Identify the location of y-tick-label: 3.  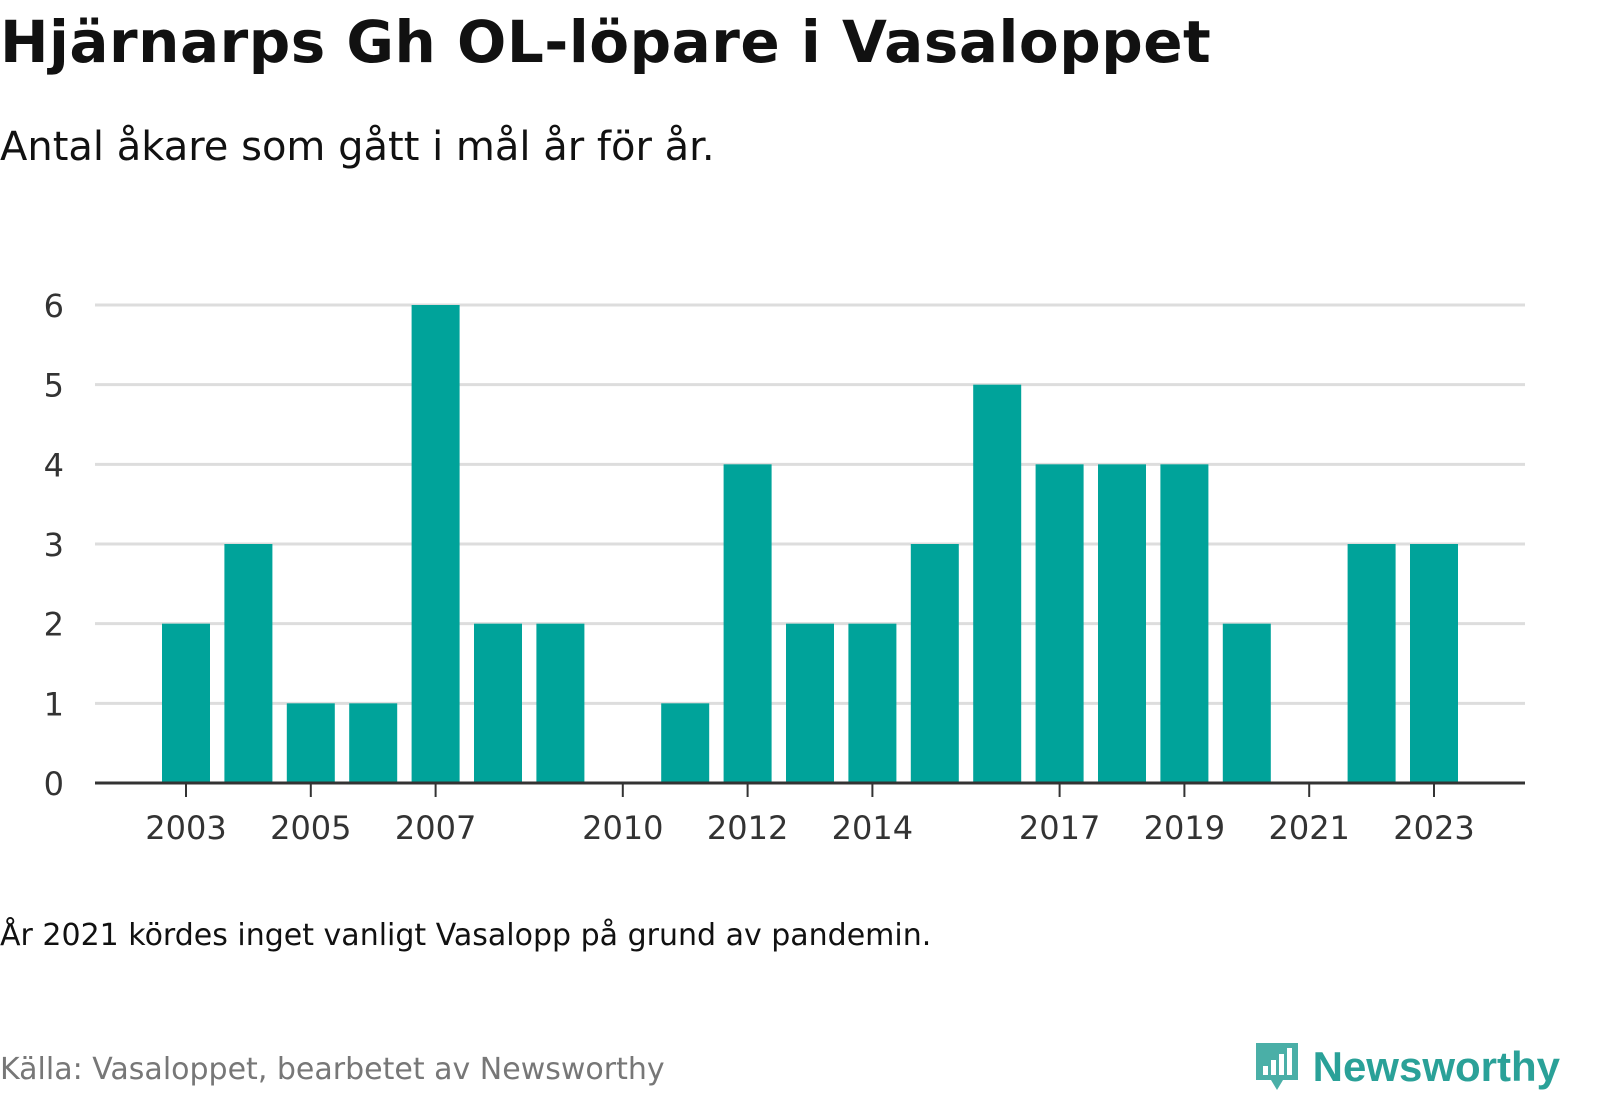
(54, 545).